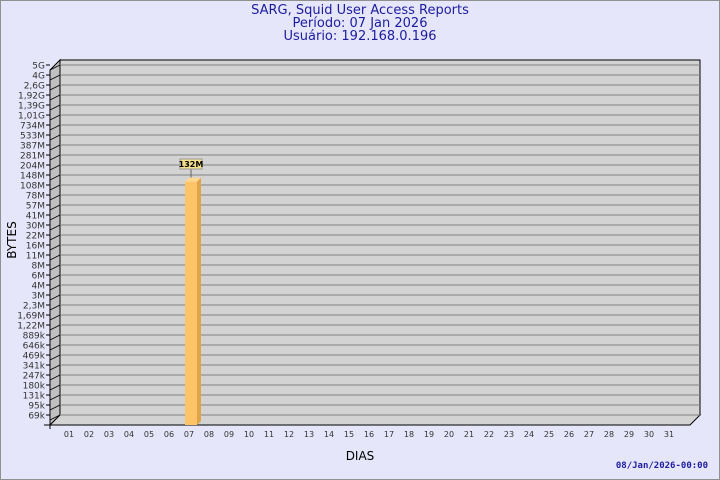 Image resolution: width=720 pixels, height=480 pixels. What do you see at coordinates (129, 434) in the screenshot?
I see `x-tick-label: 04` at bounding box center [129, 434].